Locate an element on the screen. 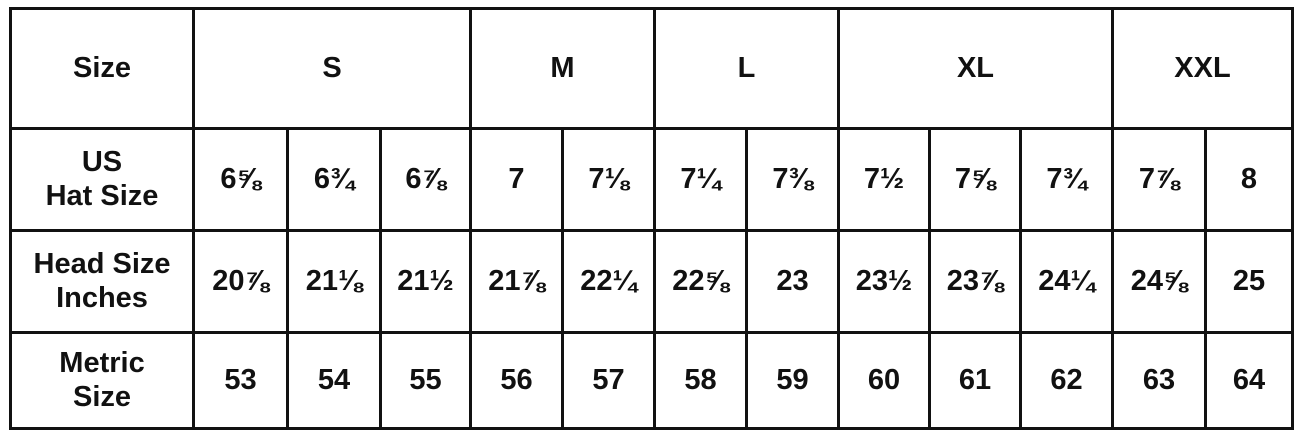 This screenshot has height=433, width=1300. row-label: US Hat Size is located at coordinates (102, 179).